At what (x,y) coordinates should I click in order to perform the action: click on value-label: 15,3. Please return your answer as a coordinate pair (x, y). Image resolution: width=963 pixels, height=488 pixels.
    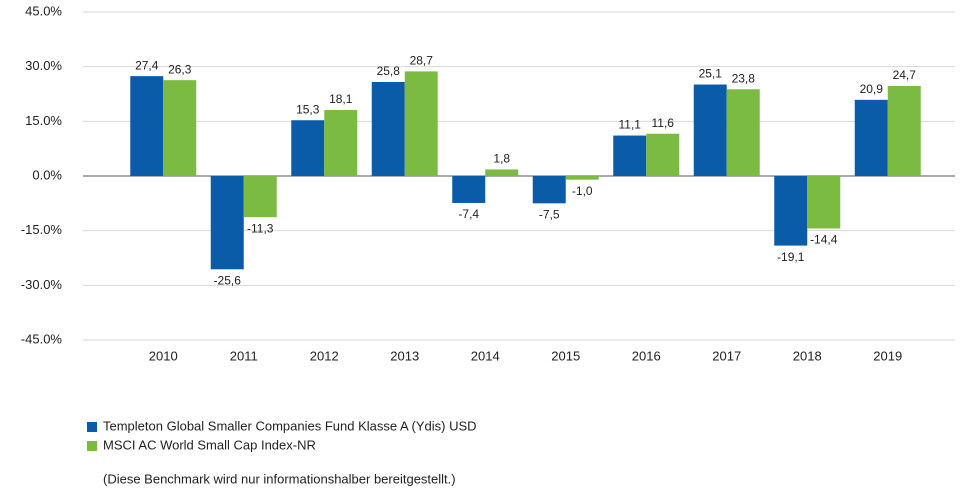
    Looking at the image, I should click on (308, 109).